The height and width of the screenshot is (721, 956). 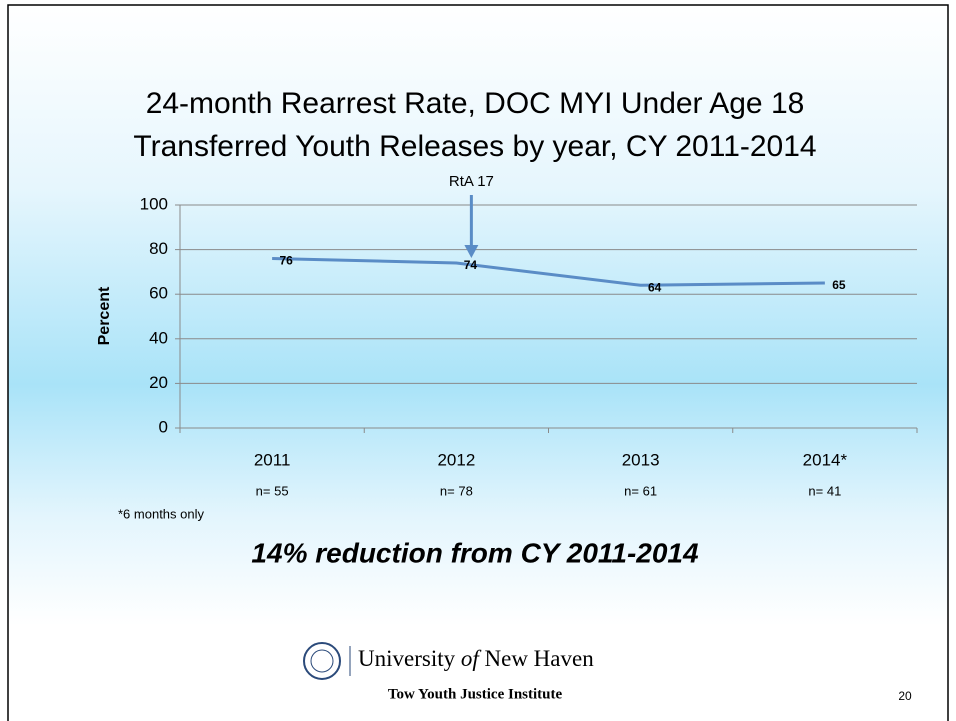 What do you see at coordinates (158, 293) in the screenshot?
I see `y-tick-label: 60` at bounding box center [158, 293].